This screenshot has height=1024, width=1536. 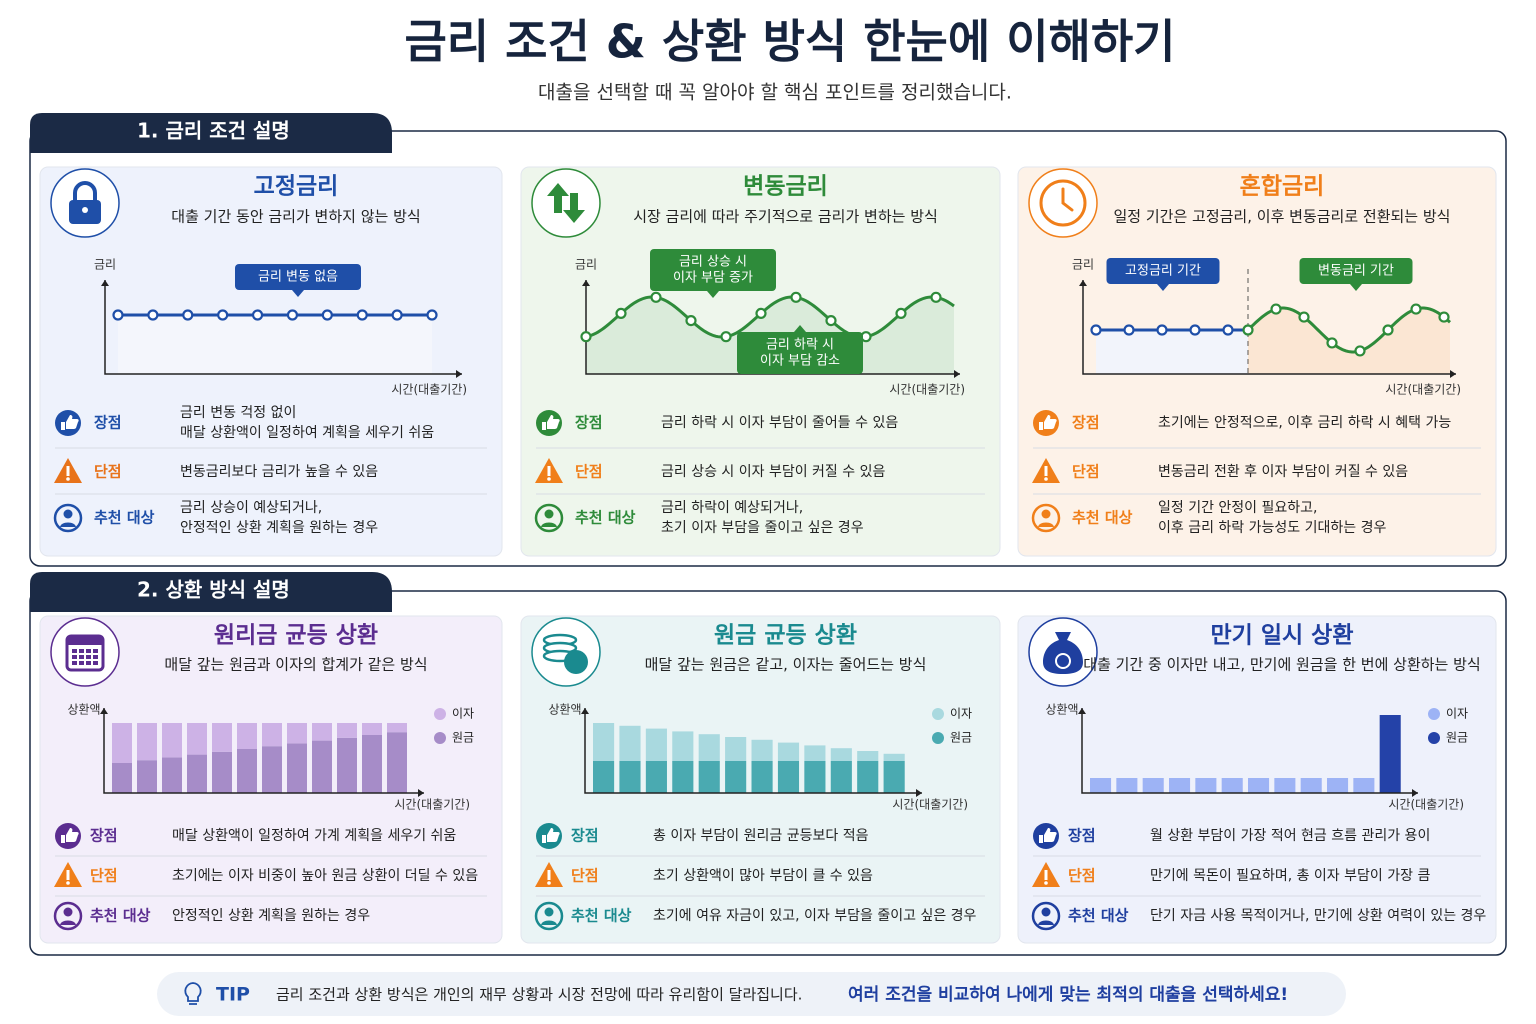 I want to click on row-label: 추천 대상, so click(x=120, y=916).